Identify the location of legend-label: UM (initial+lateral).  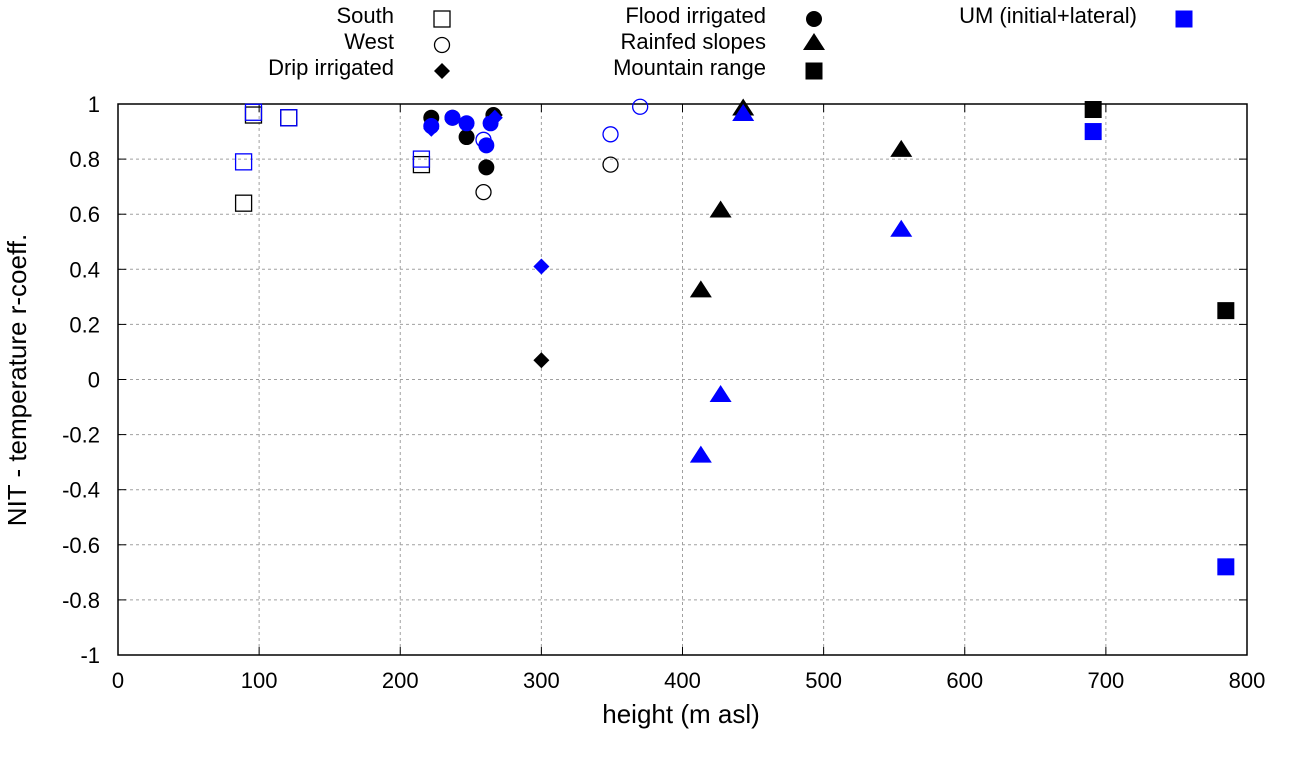
(1048, 15).